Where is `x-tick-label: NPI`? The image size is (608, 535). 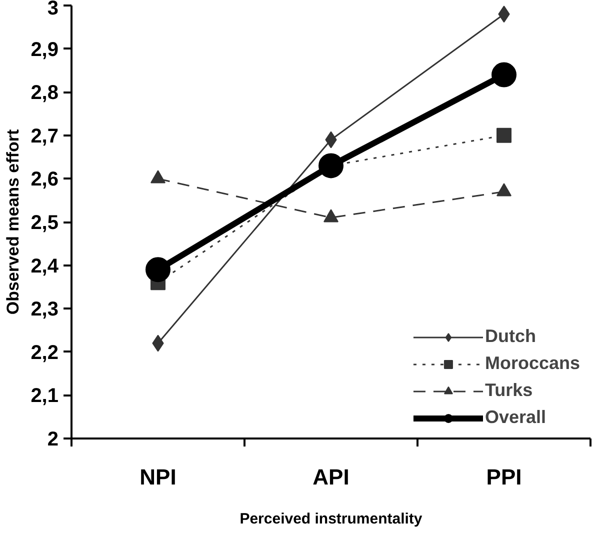 x-tick-label: NPI is located at coordinates (158, 477).